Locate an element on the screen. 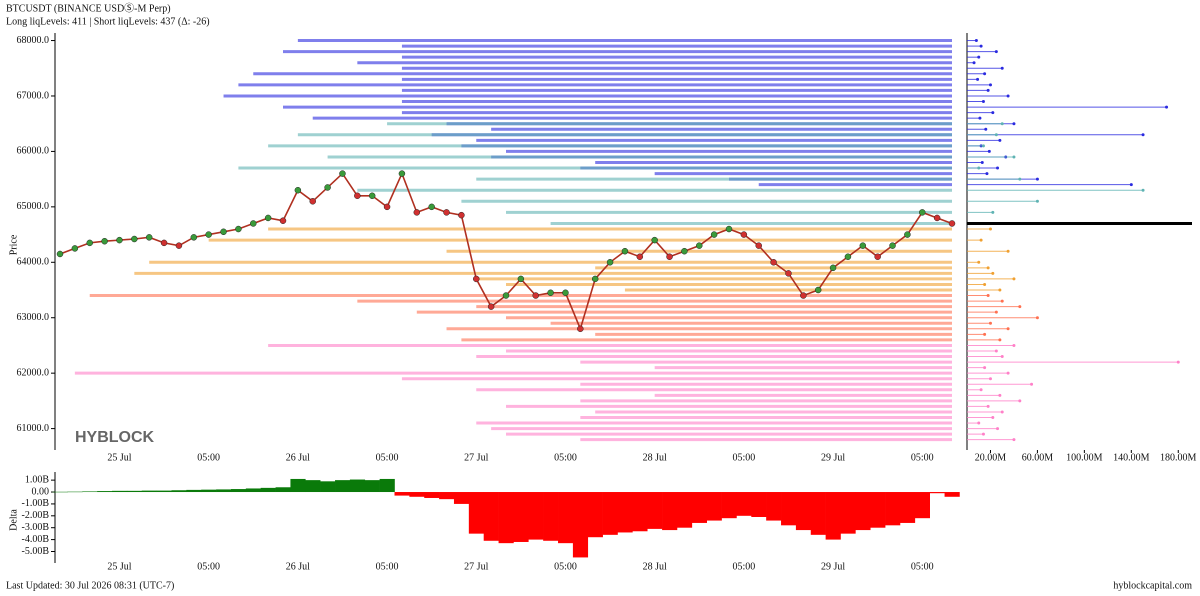 The image size is (1200, 596). watermark: HYBLOCK is located at coordinates (115, 437).